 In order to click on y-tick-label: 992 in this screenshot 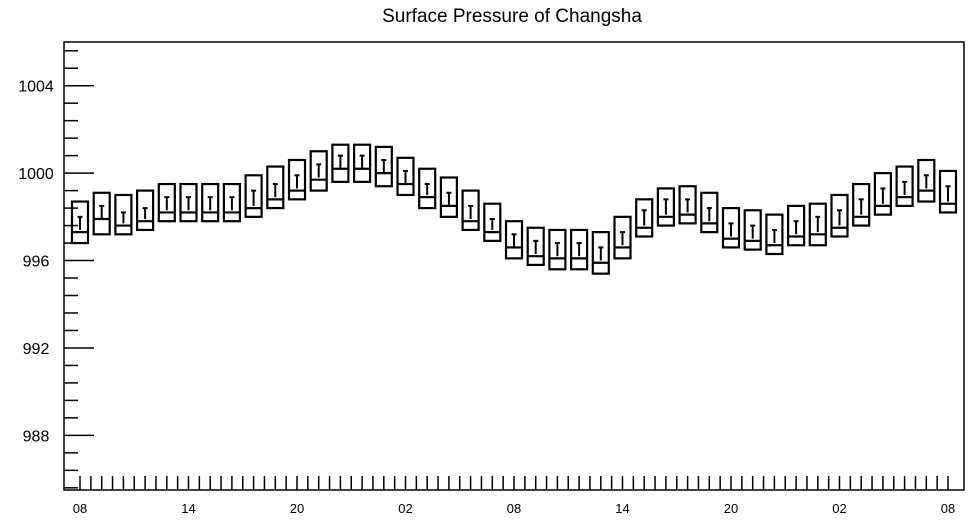, I will do `click(36, 349)`.